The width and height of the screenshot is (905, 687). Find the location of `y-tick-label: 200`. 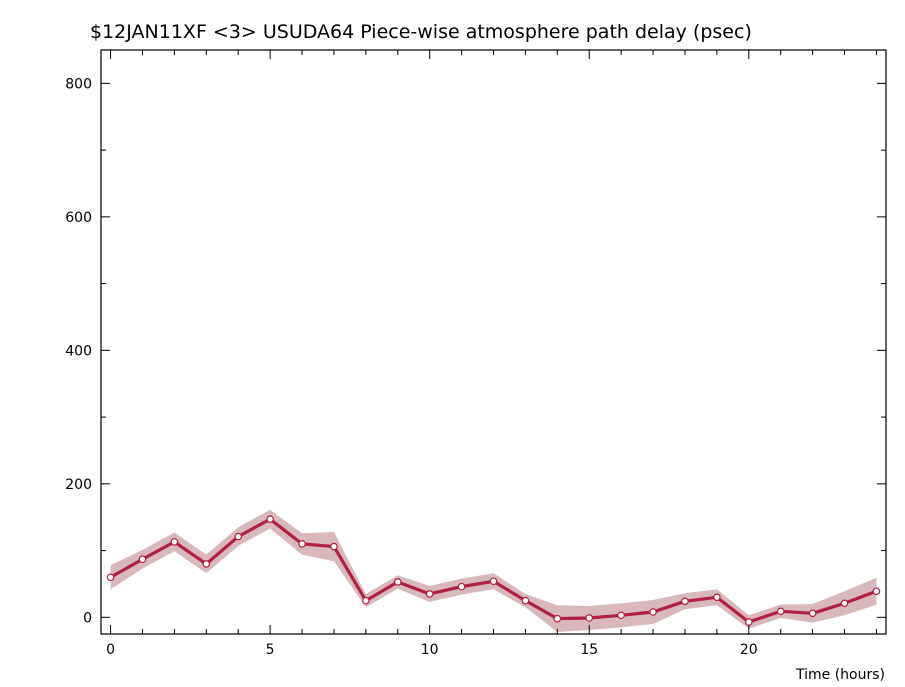

y-tick-label: 200 is located at coordinates (78, 485).